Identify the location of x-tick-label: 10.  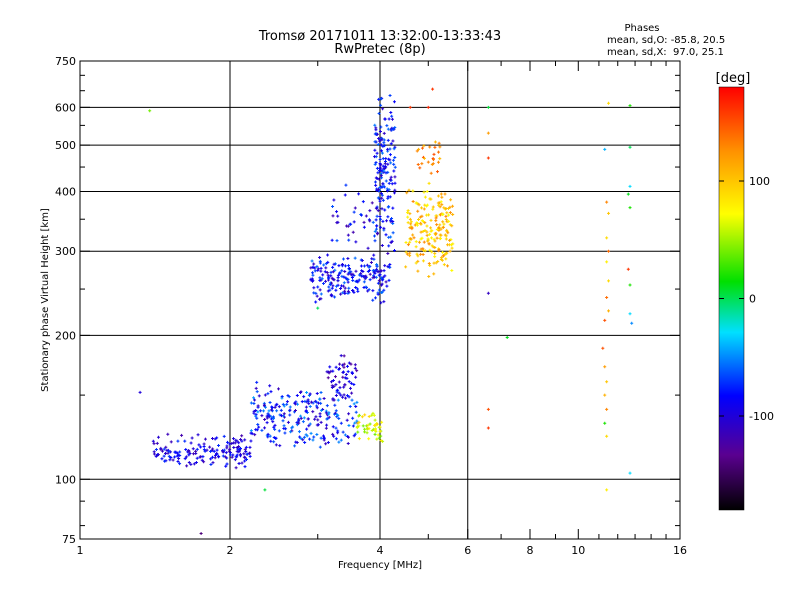
(578, 550).